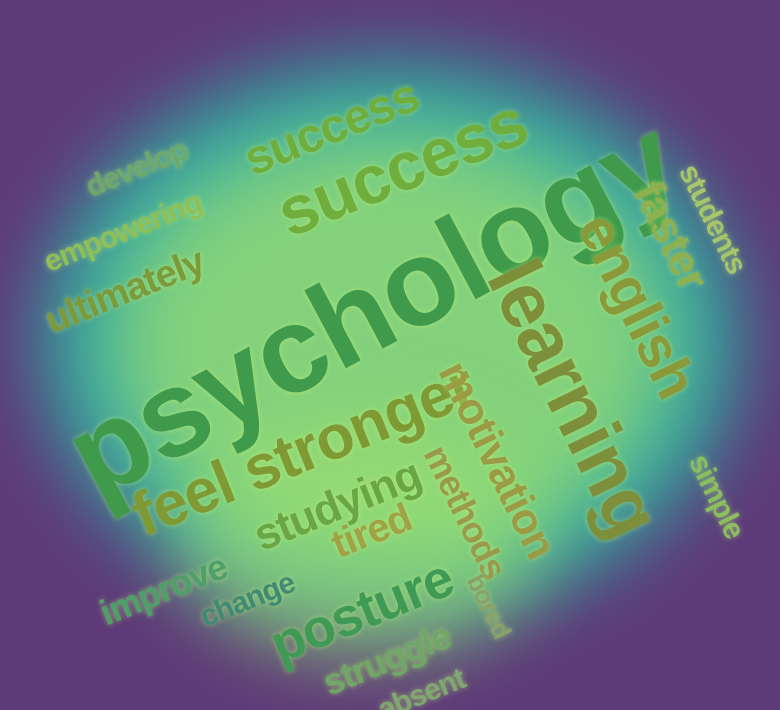  I want to click on word-simple: simple, so click(716, 496).